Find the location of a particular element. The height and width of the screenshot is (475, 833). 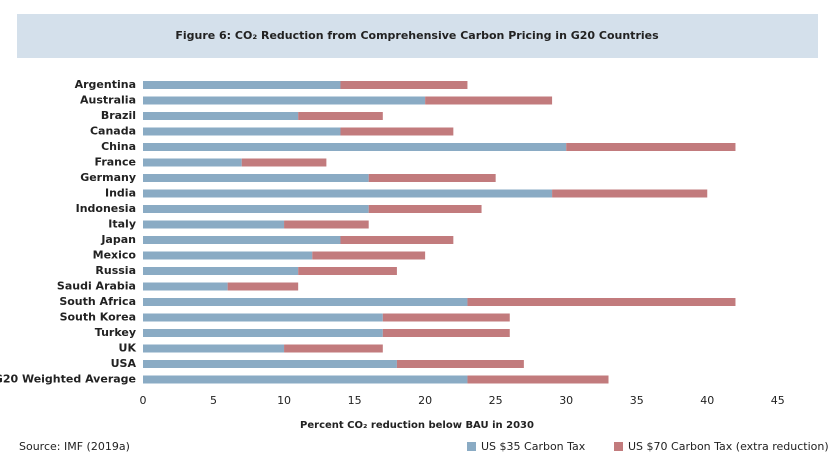

legend-label: US $35 Carbon Tax is located at coordinates (533, 446).